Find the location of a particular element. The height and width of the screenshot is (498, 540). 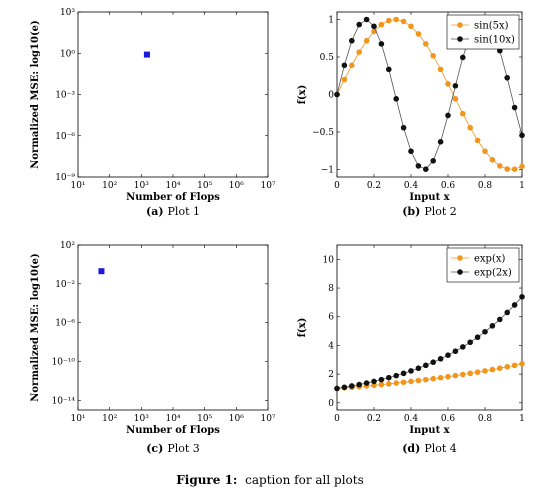

plot-frame is located at coordinates (173, 94).